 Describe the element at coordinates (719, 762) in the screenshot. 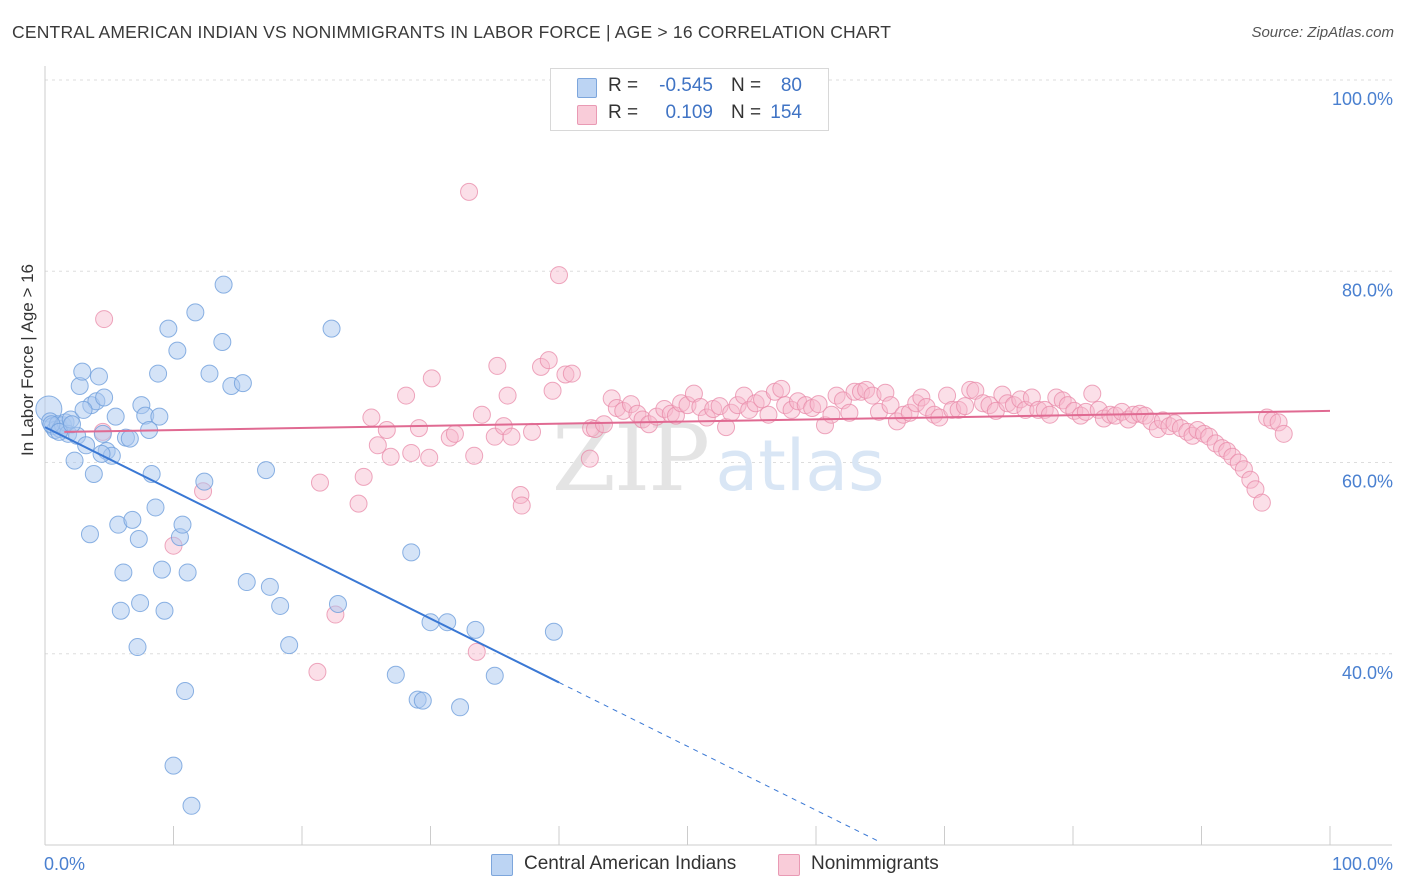

I see `trend-line-blue-extension` at that location.